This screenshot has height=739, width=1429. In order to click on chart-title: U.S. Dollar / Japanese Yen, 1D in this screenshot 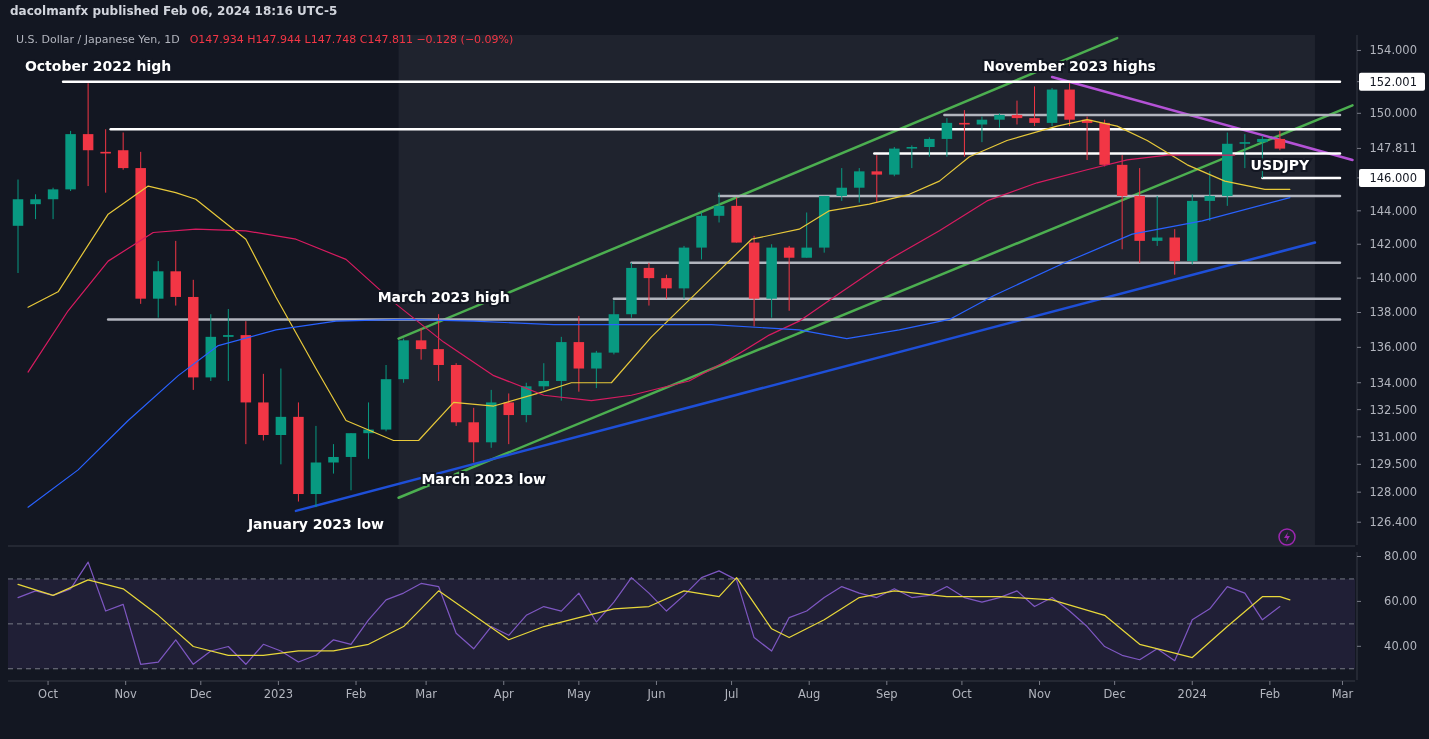, I will do `click(98, 39)`.